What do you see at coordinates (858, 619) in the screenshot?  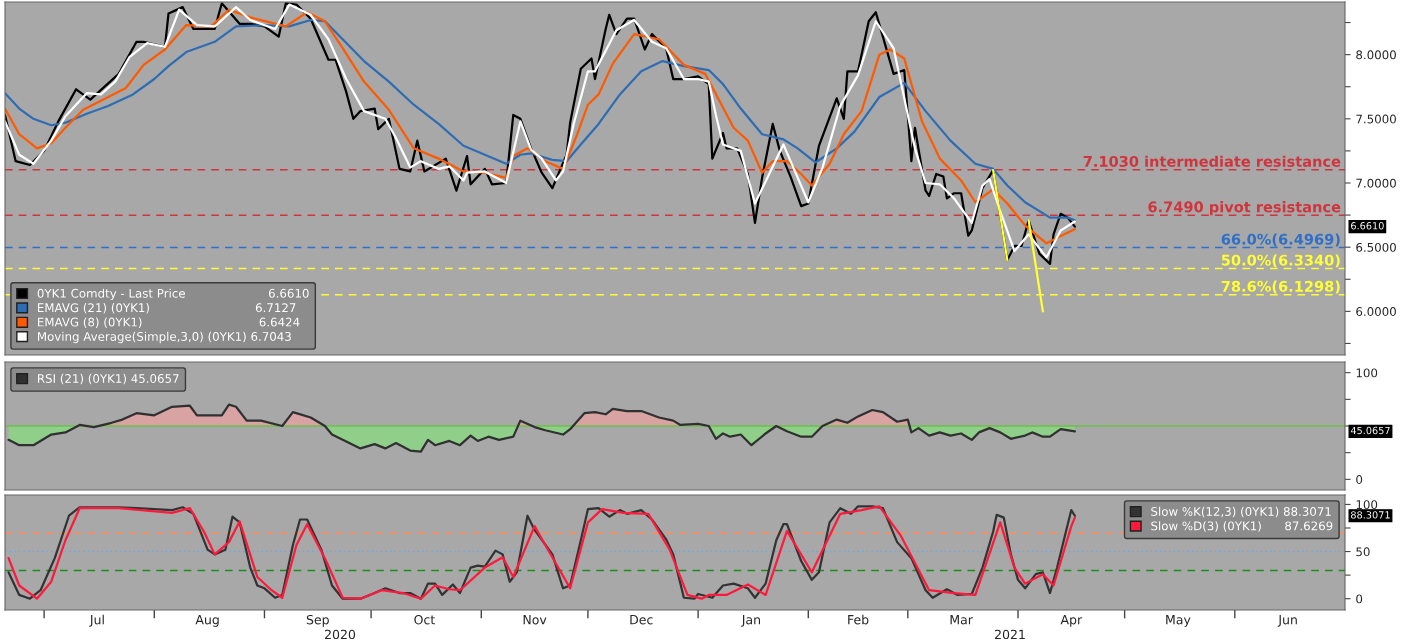 I see `x-tick-label: Feb` at bounding box center [858, 619].